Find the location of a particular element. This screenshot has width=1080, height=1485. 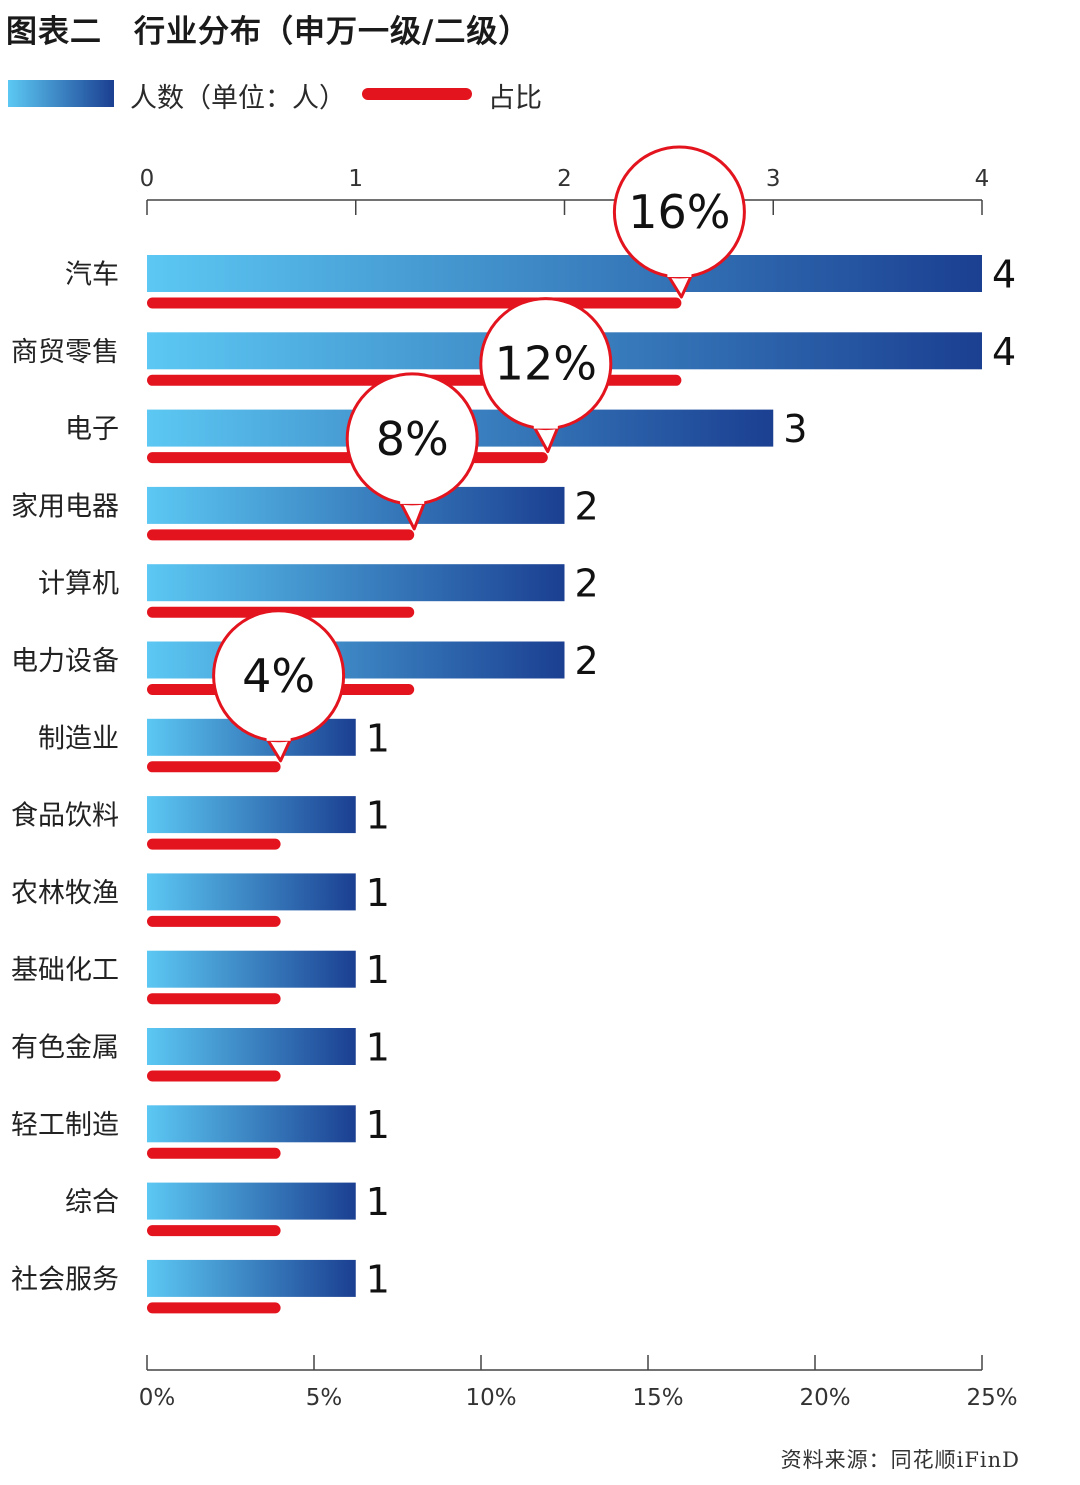

callout-label: 4% is located at coordinates (278, 676).